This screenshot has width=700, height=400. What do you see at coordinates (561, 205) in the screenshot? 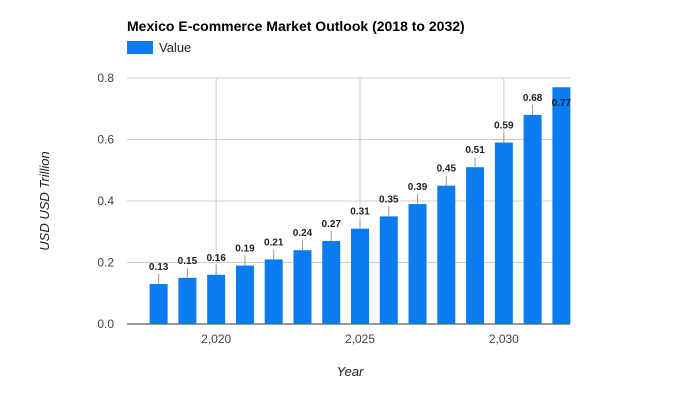
I see `bar-2032` at bounding box center [561, 205].